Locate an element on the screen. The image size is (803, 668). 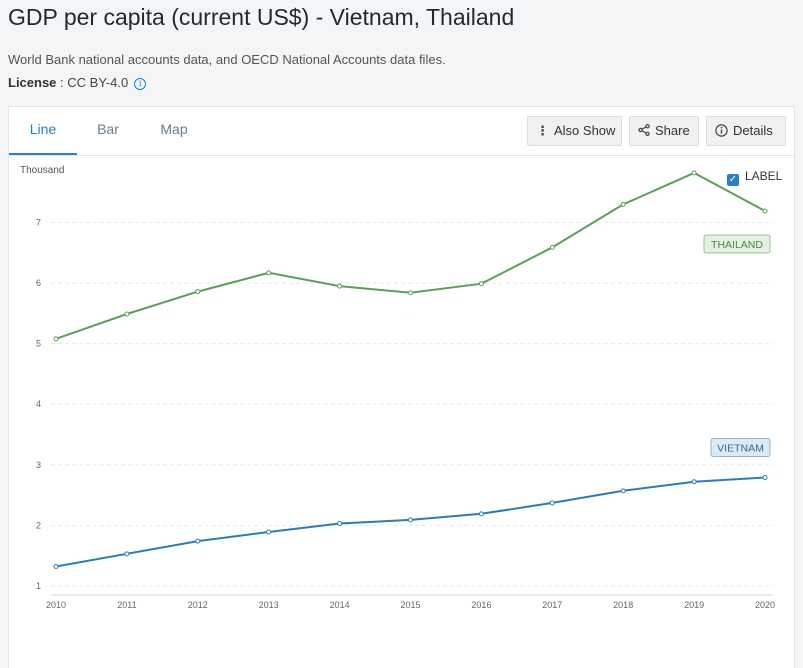
share-button: Share is located at coordinates (664, 131).